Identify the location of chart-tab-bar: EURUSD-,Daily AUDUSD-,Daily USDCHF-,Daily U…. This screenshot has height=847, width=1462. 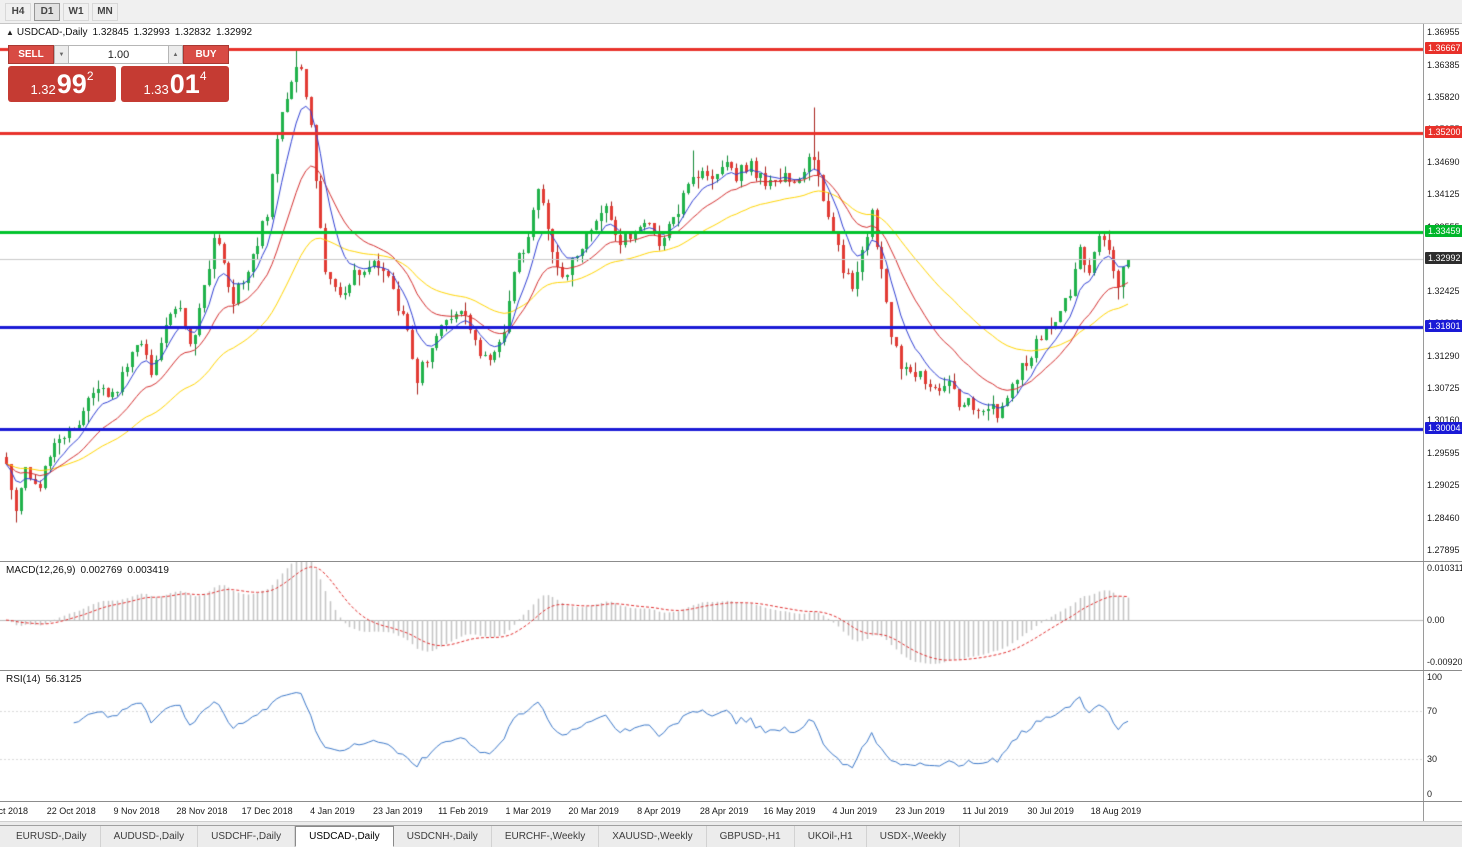
(731, 836).